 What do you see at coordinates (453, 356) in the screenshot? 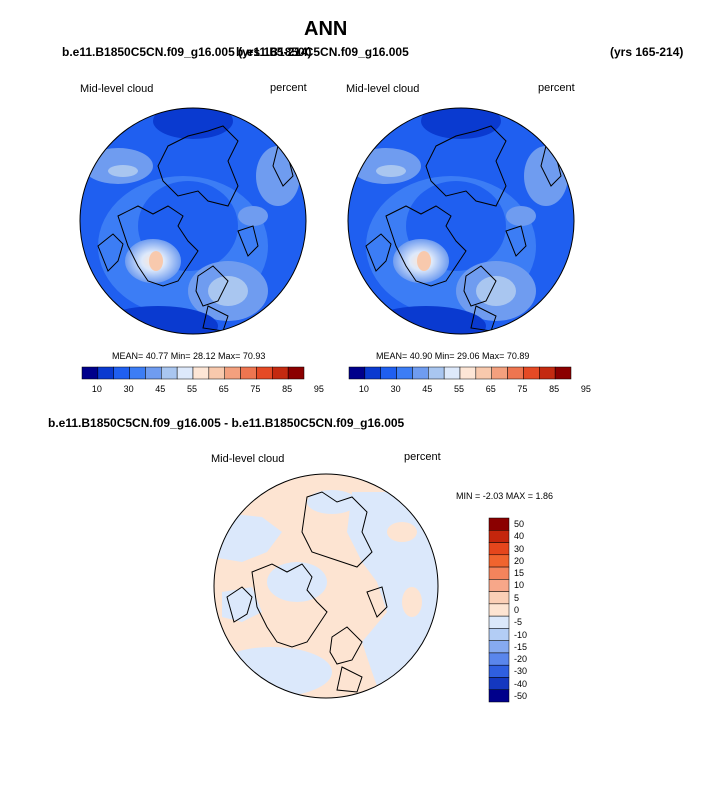
I see `panel-2-stats: MEAN= 40.90 Min= 29.06 Max= 70.89` at bounding box center [453, 356].